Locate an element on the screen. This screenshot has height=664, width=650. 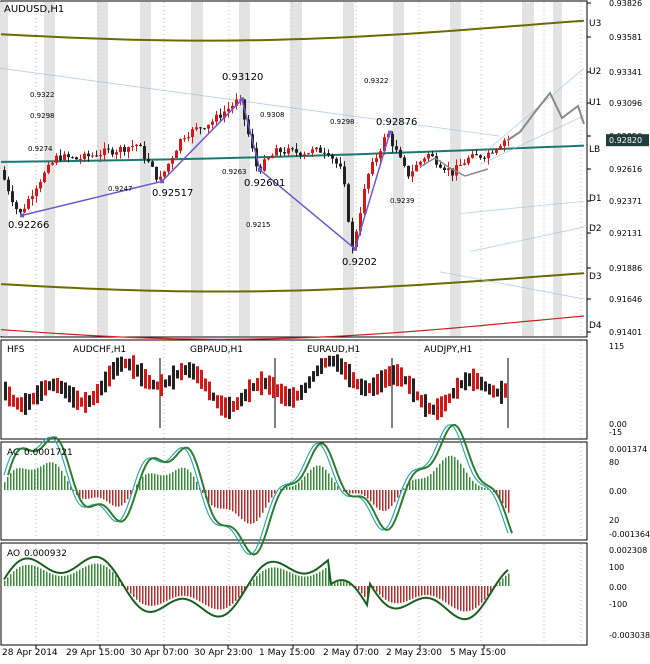
ao-value: 0.000932 is located at coordinates (45, 554).